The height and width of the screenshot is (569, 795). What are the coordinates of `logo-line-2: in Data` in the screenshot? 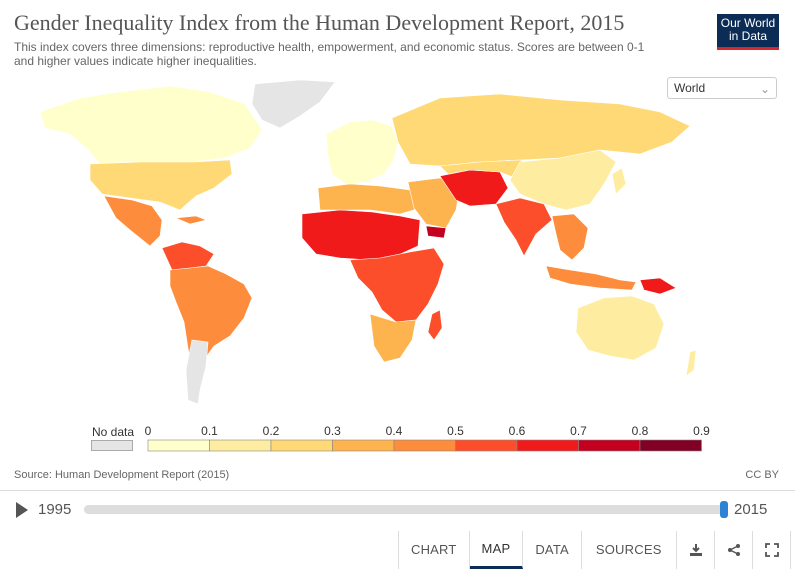 It's located at (748, 36).